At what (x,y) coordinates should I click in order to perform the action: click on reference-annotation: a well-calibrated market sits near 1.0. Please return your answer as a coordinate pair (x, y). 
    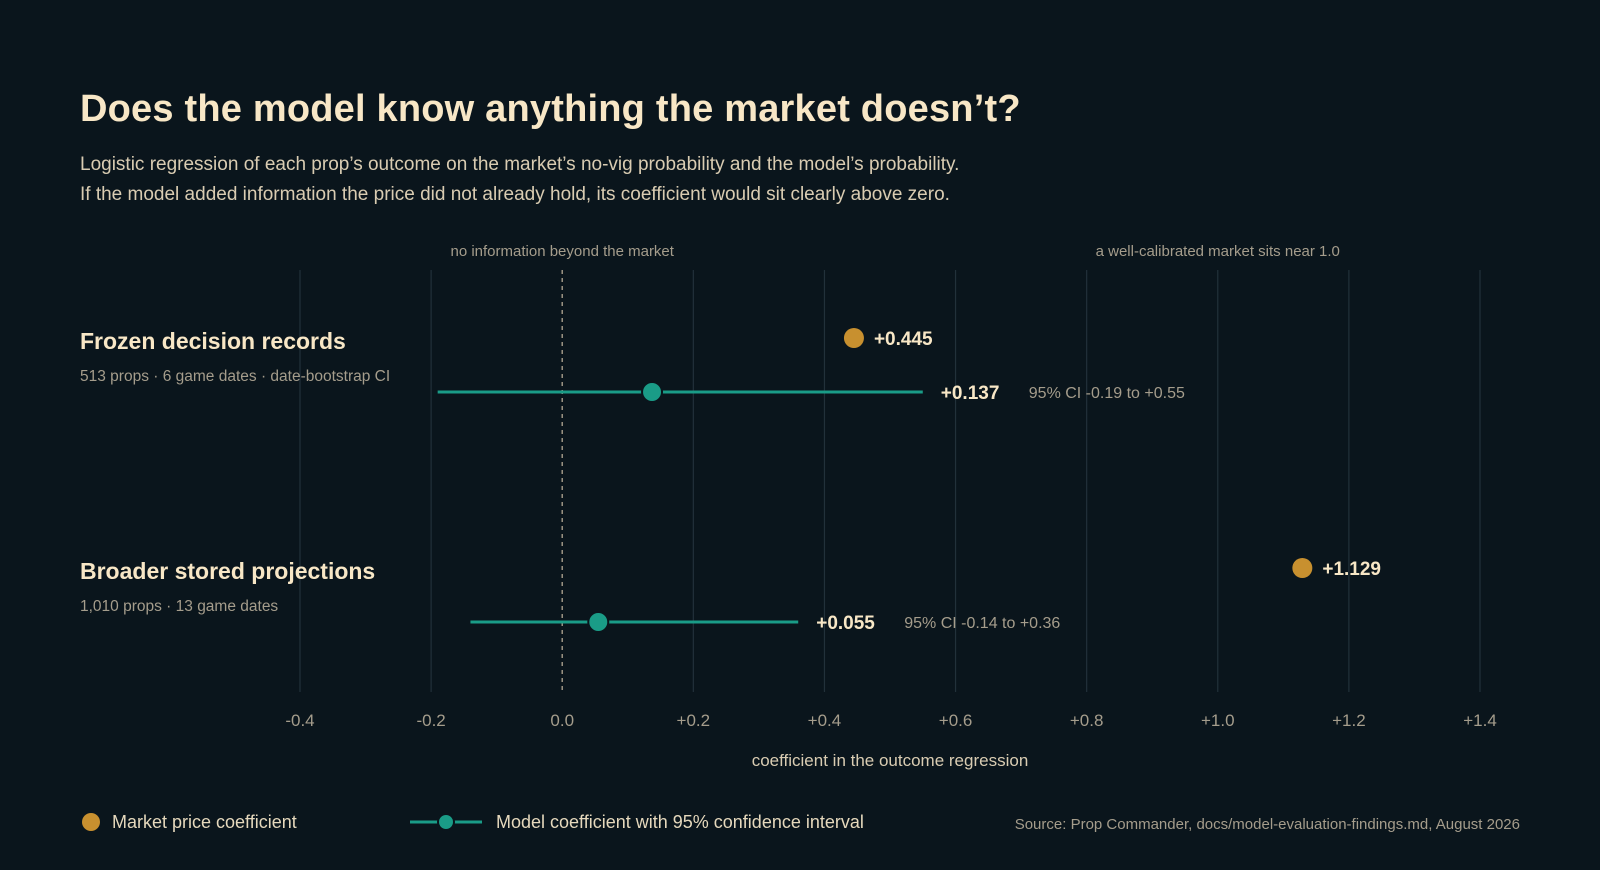
    Looking at the image, I should click on (1218, 251).